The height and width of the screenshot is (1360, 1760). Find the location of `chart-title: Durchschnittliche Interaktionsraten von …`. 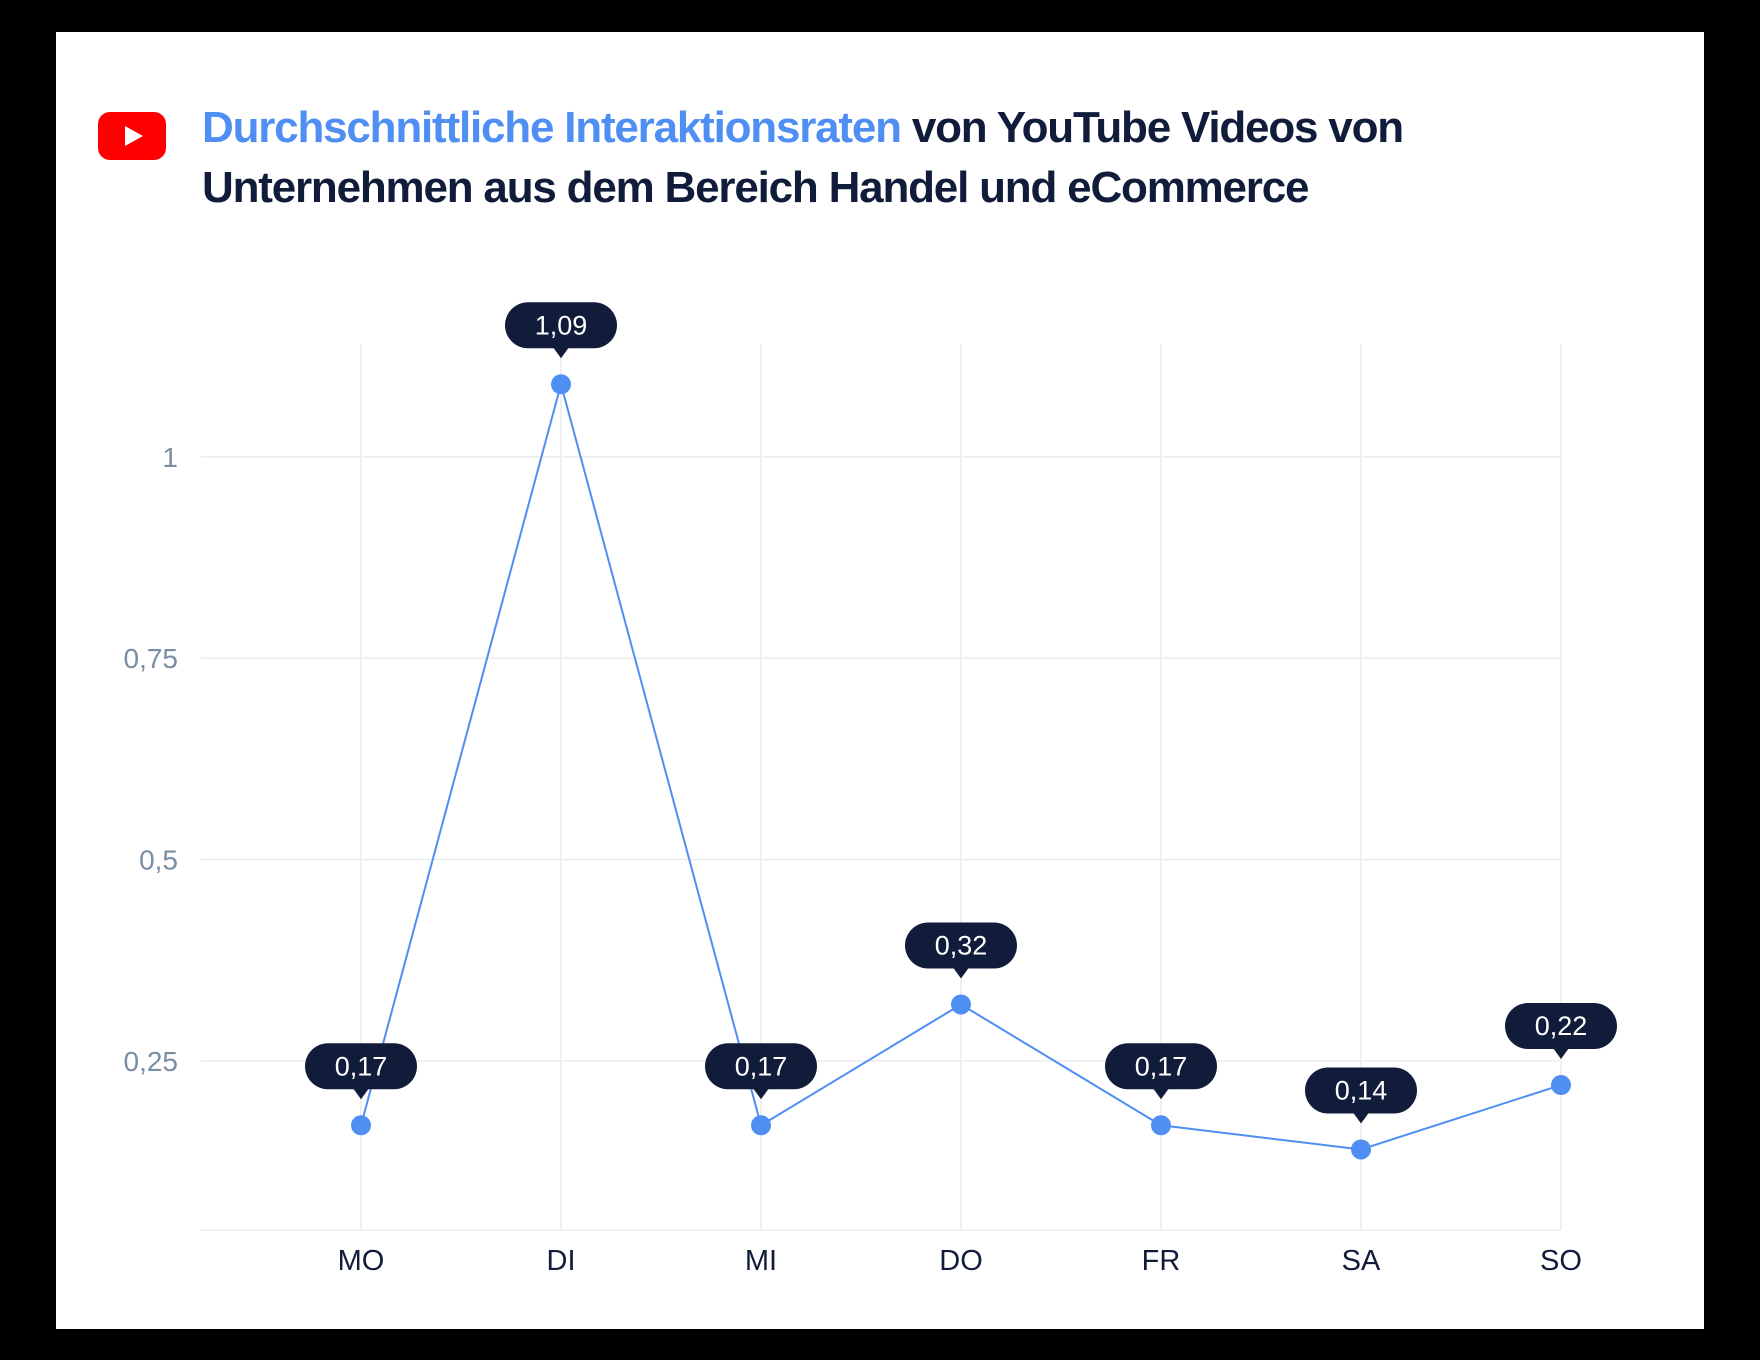

chart-title: Durchschnittliche Interaktionsraten von … is located at coordinates (902, 158).